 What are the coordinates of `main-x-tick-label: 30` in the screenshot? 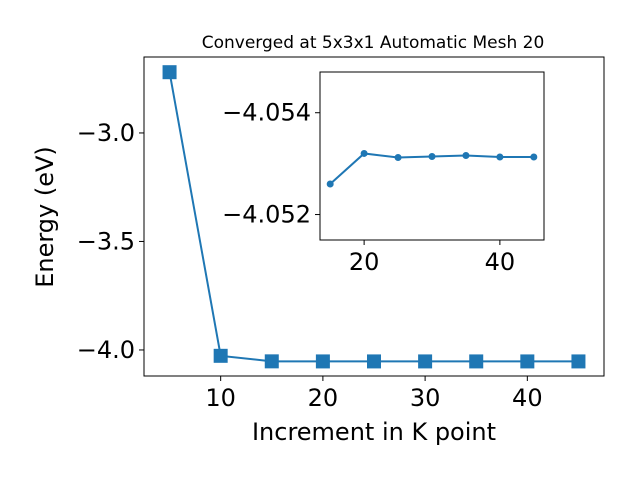 It's located at (425, 398).